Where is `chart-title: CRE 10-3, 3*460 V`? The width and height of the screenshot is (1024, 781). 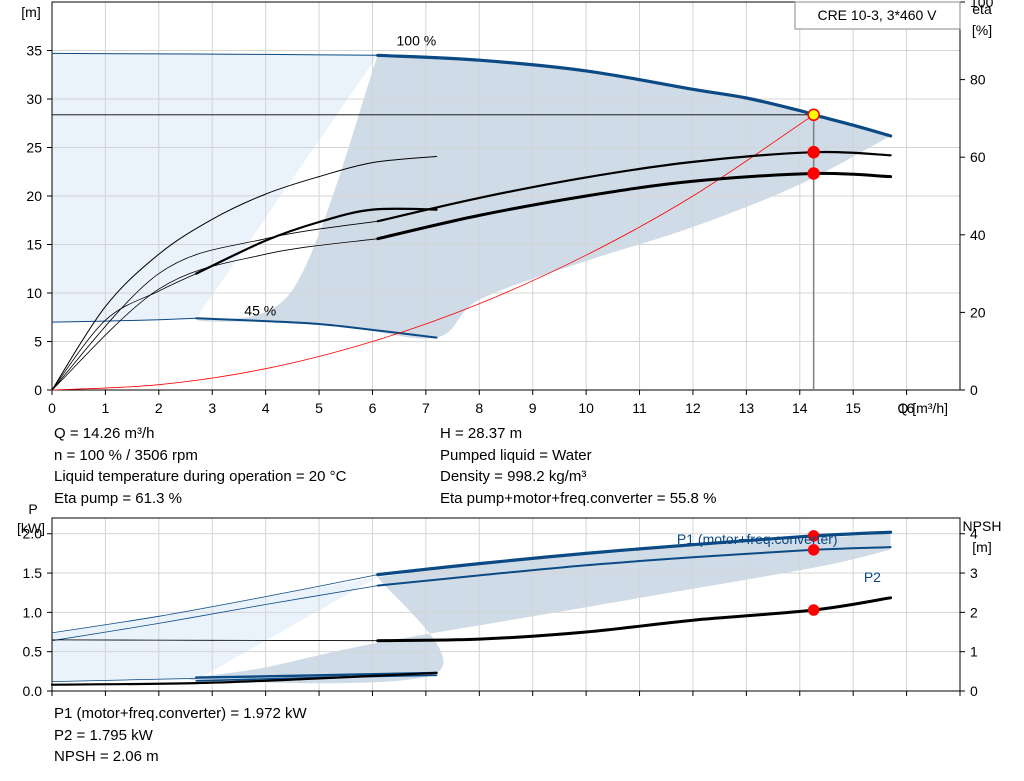
chart-title: CRE 10-3, 3*460 V is located at coordinates (877, 15).